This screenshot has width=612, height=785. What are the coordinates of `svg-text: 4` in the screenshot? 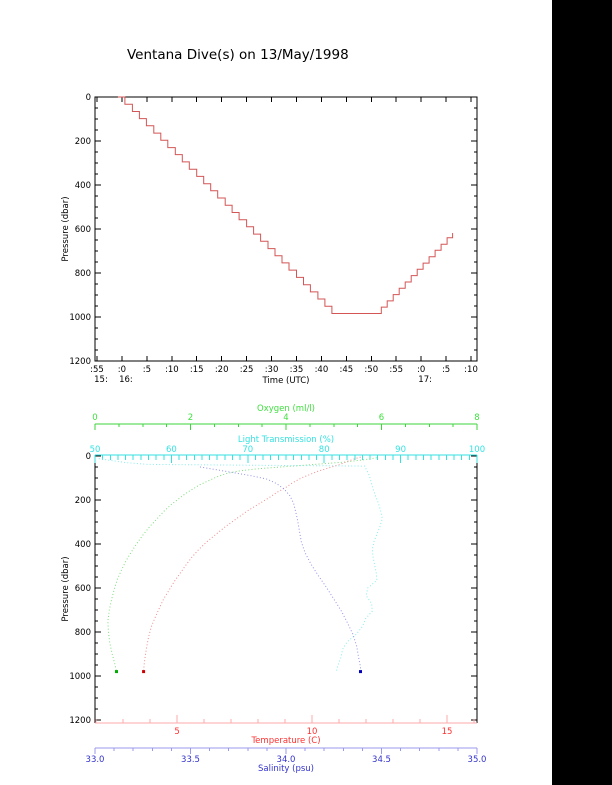 It's located at (285, 418).